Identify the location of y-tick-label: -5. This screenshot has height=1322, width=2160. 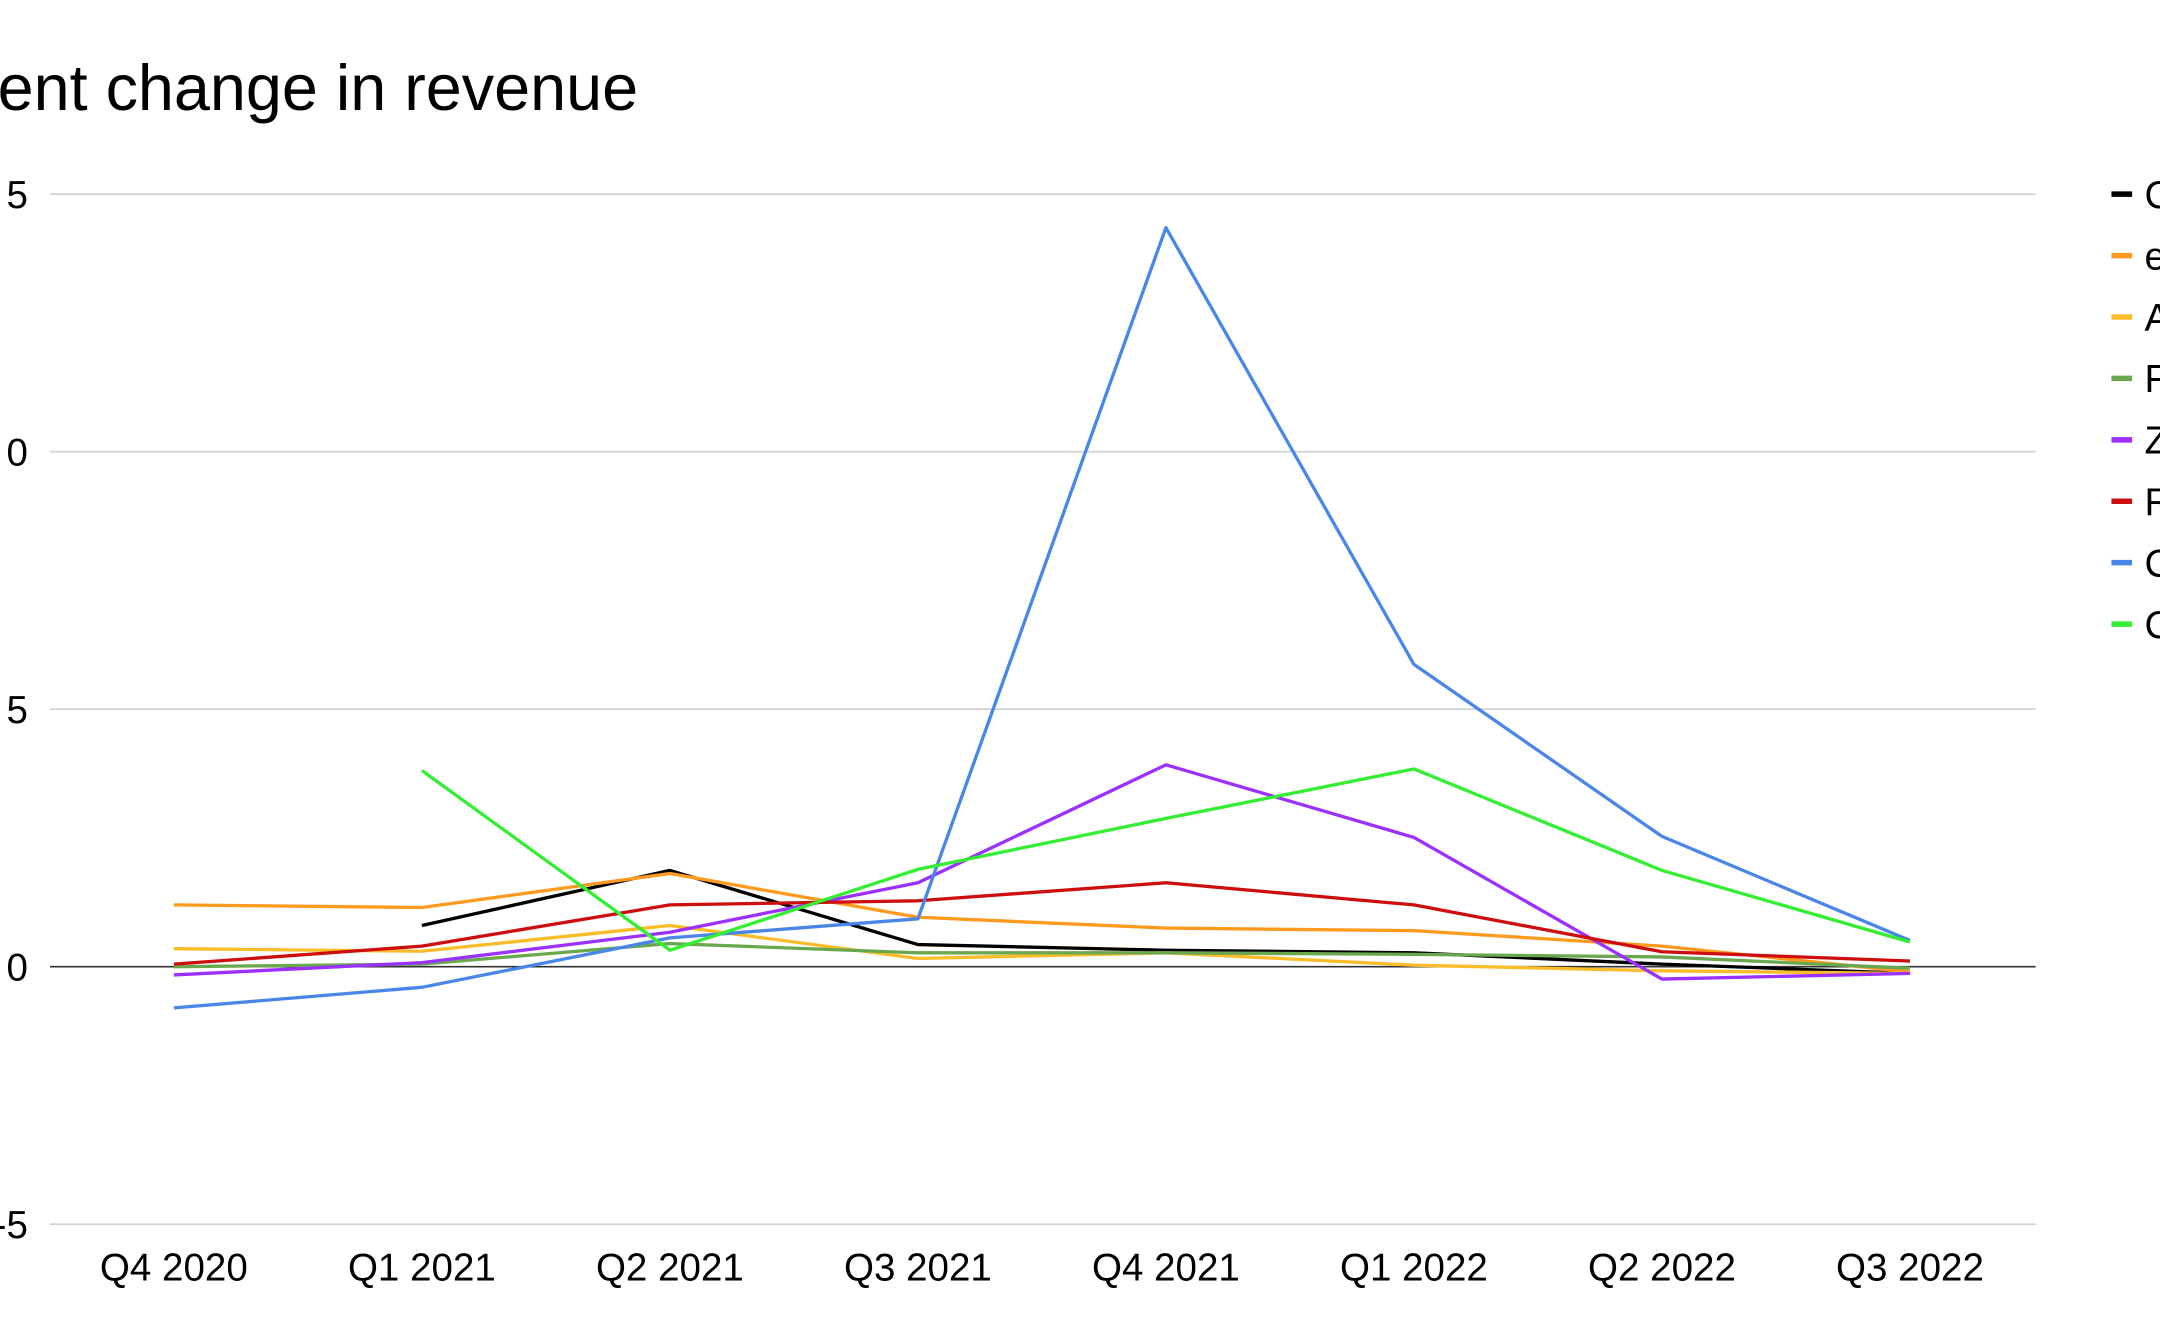
(14, 1225).